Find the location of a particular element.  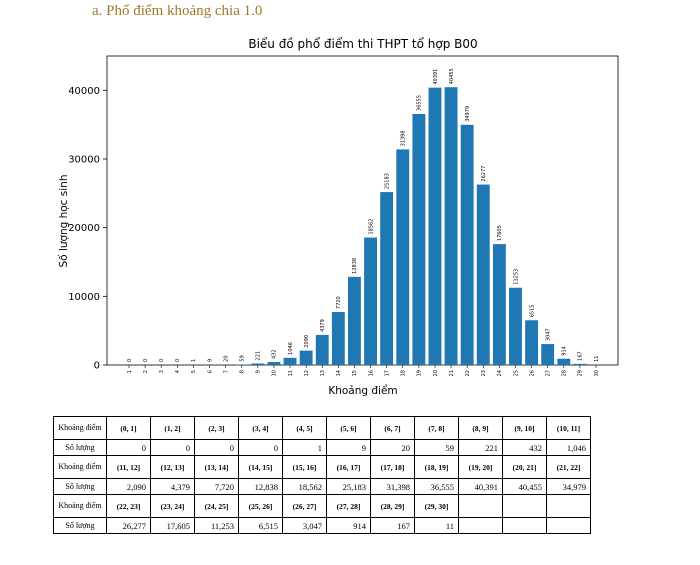

count-cell: 4,379 is located at coordinates (172, 486).